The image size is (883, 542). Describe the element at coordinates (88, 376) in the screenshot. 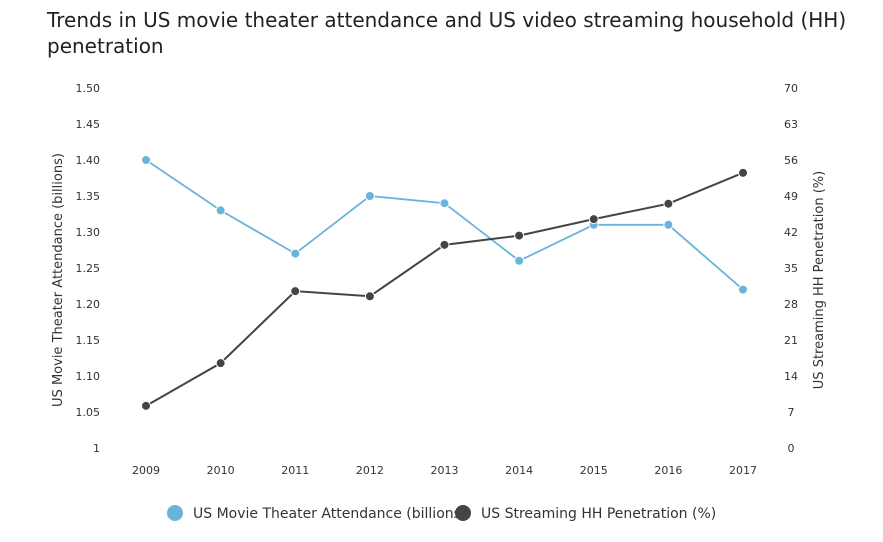

I see `y-left-tick-label: 1.10` at that location.